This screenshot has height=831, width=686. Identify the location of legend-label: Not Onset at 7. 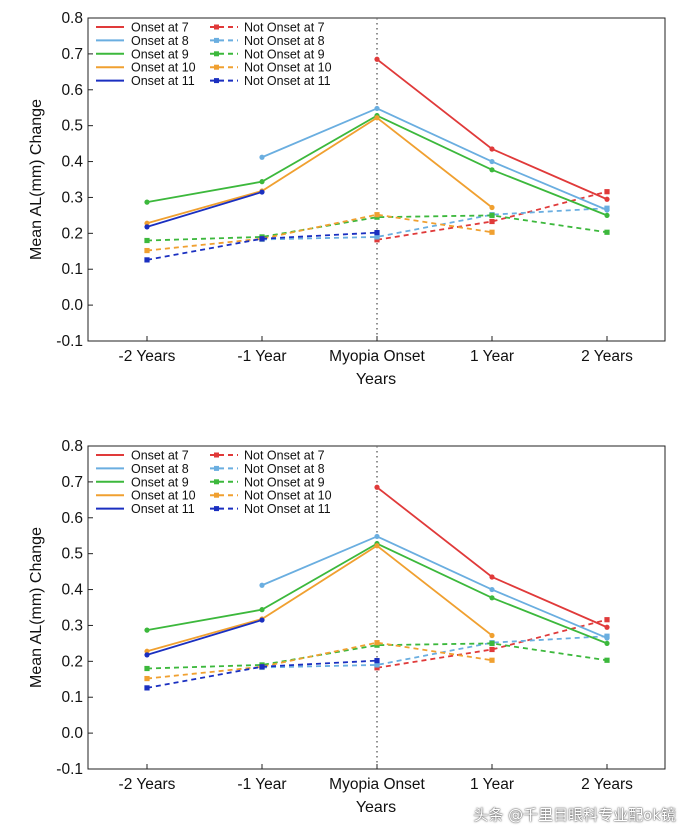
(284, 456).